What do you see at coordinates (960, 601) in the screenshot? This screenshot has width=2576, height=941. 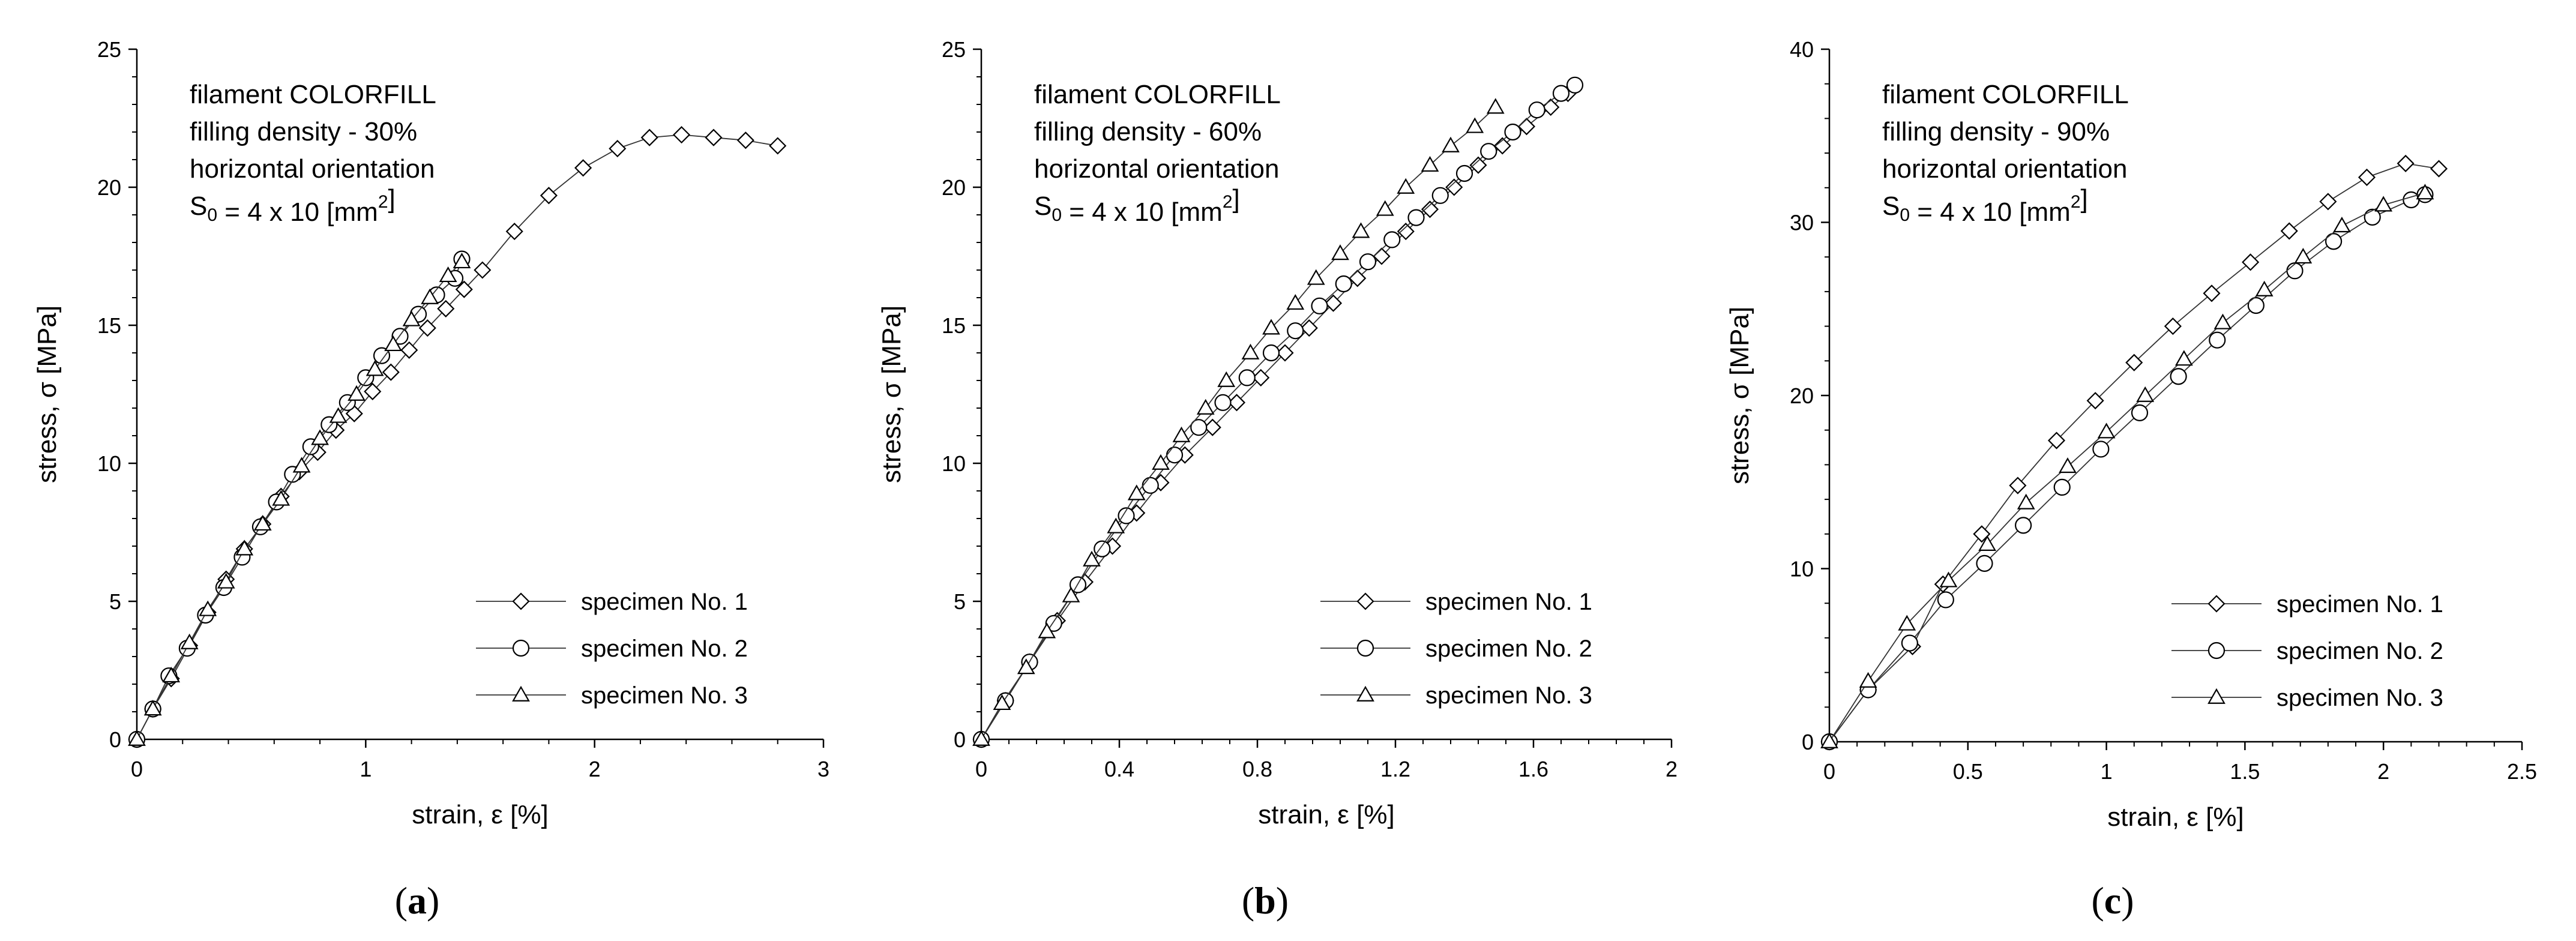 I see `y-tick-label: 5` at bounding box center [960, 601].